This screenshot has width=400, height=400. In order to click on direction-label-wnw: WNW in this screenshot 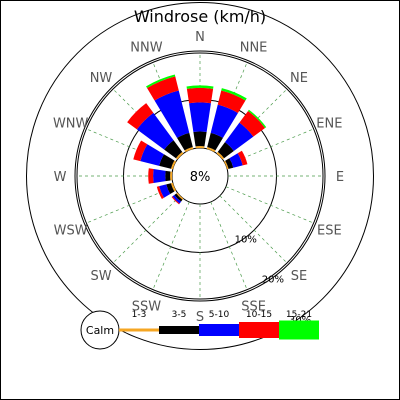, I will do `click(71, 123)`.